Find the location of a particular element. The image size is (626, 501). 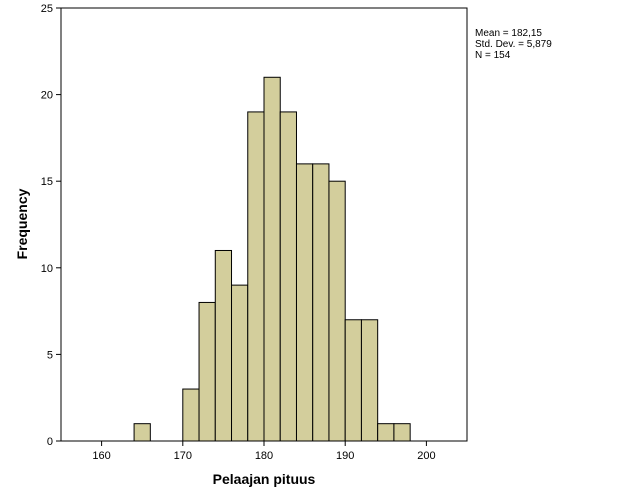

y-tick-label: 25 is located at coordinates (47, 9).